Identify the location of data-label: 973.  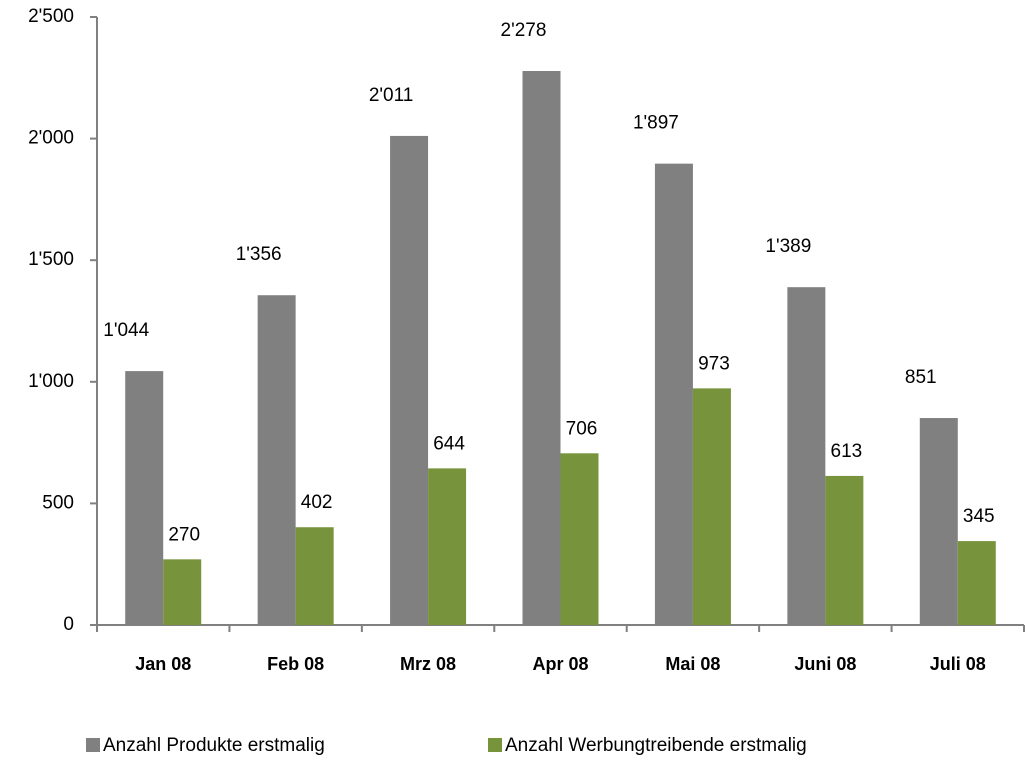
(714, 363).